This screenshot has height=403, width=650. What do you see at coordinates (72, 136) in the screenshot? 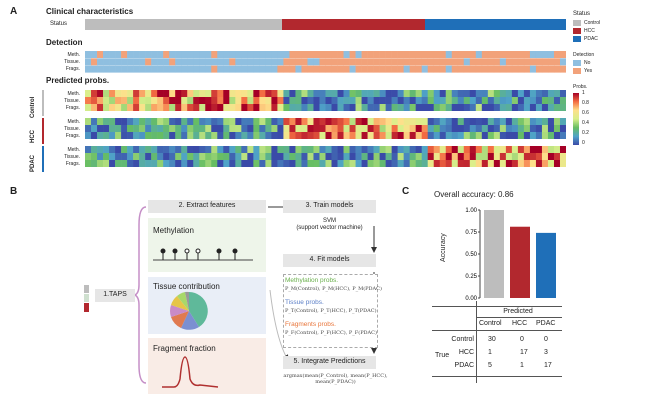
I see `prob-row-hcc-2: Frags.` at bounding box center [72, 136].